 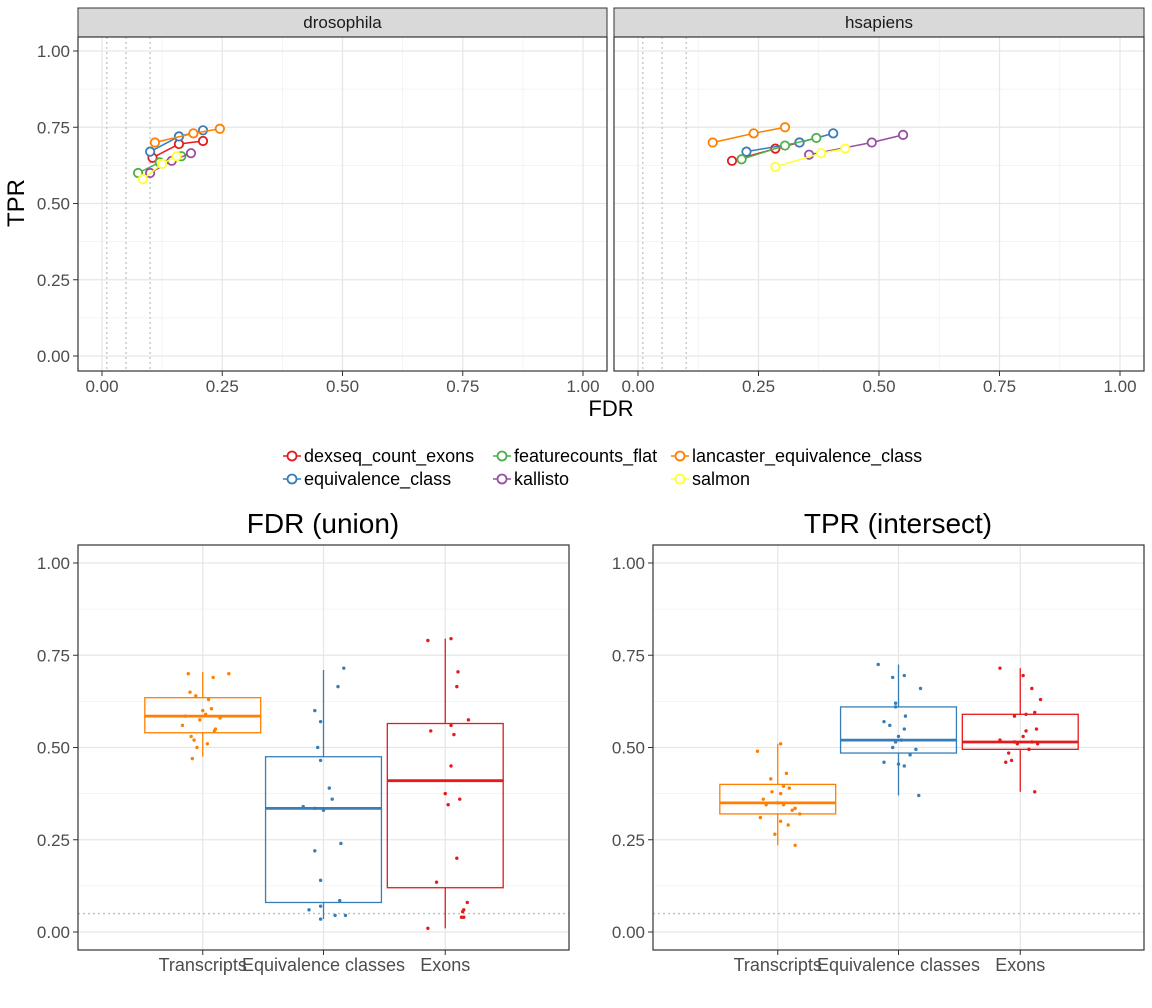 I want to click on facet-label-hsapiens: hsapiens, so click(x=879, y=22).